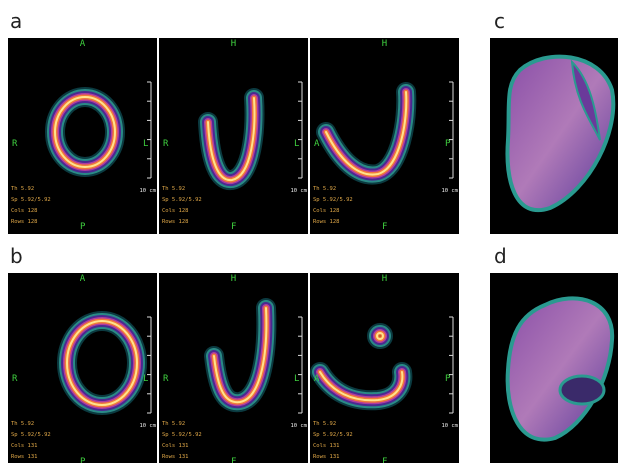 This screenshot has width=625, height=463. What do you see at coordinates (500, 256) in the screenshot?
I see `panel-label: d` at bounding box center [500, 256].